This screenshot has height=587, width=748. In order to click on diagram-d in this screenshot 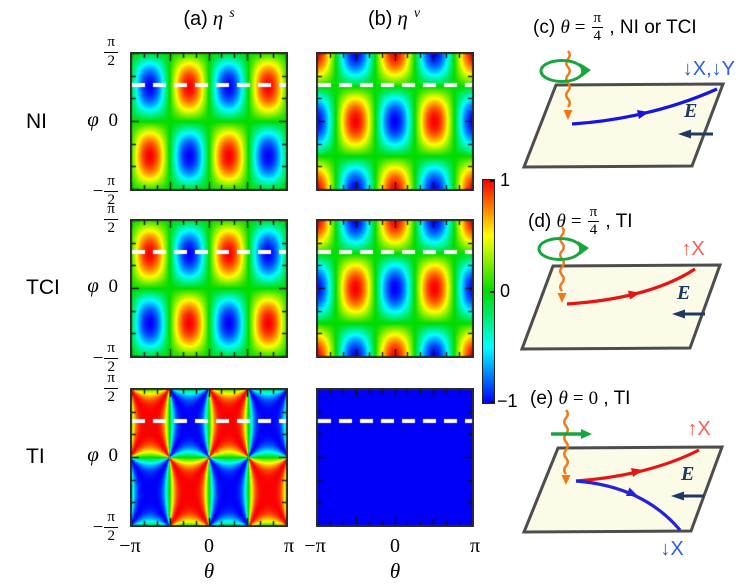, I will do `click(621, 288)`.